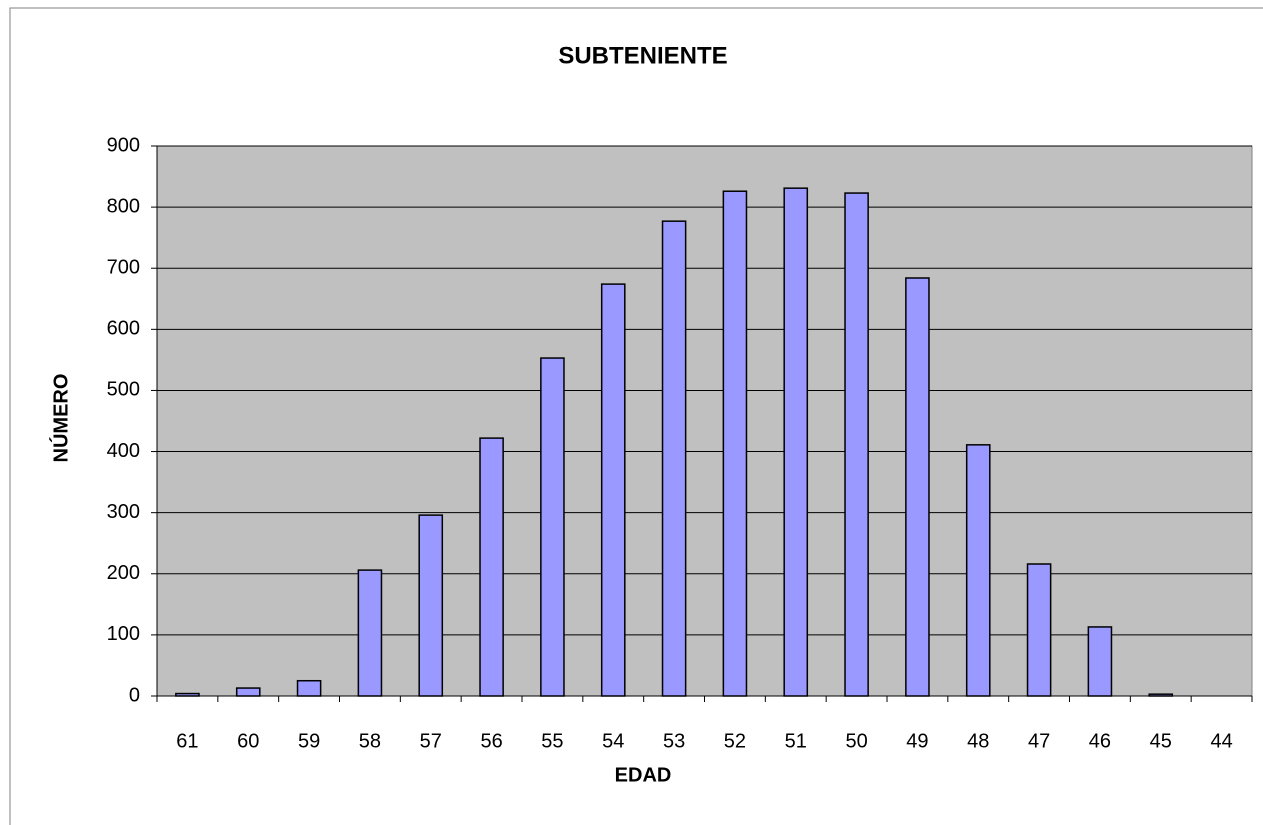  Describe the element at coordinates (248, 741) in the screenshot. I see `x-tick-label: 60` at that location.